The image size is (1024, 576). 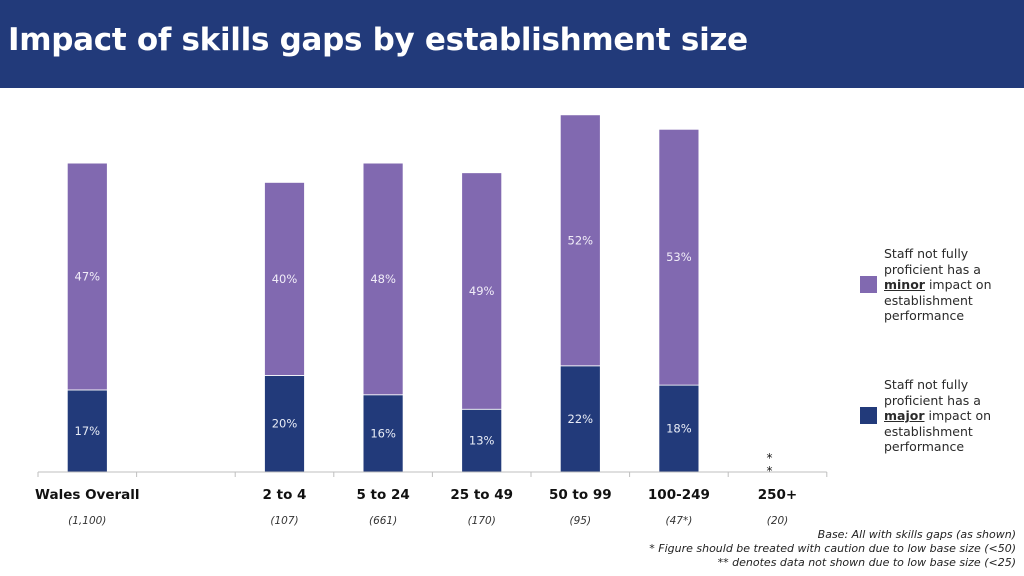 What do you see at coordinates (482, 521) in the screenshot?
I see `base-size-label-4: (170)` at bounding box center [482, 521].